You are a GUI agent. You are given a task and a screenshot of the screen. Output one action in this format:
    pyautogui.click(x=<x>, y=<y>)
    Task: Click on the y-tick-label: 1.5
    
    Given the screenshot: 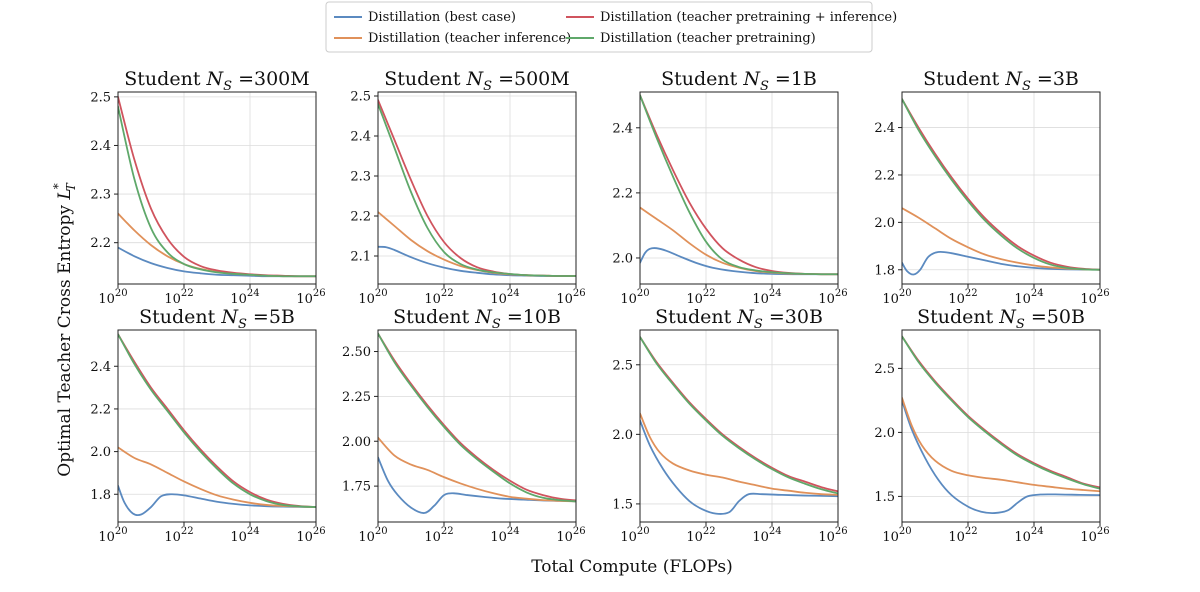 What is the action you would take?
    pyautogui.click(x=884, y=497)
    